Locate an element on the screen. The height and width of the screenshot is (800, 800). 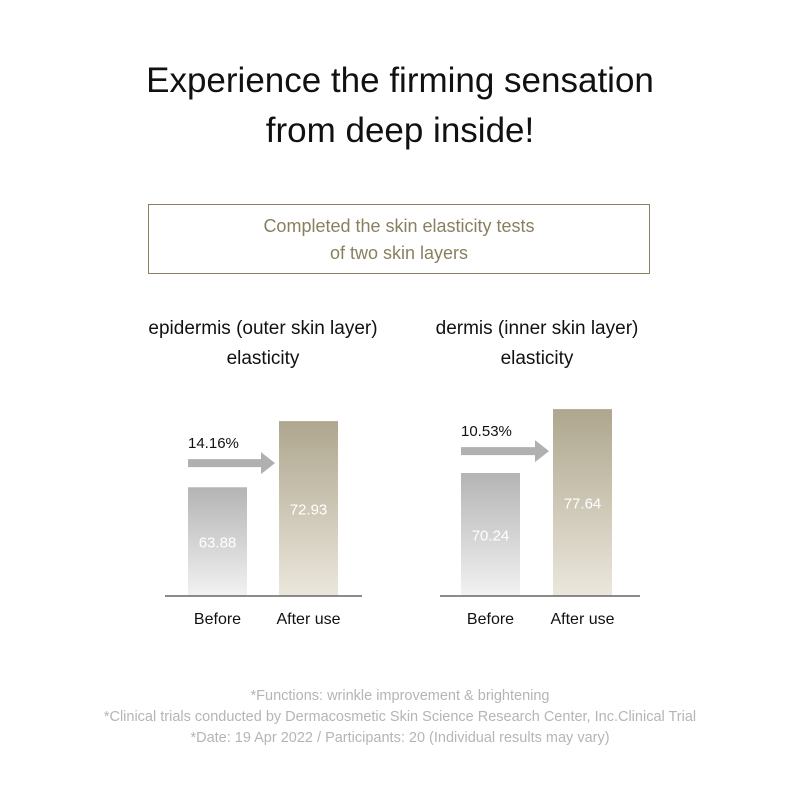
chart-2-title: dermis (inner skin layer) elasticity is located at coordinates (537, 344).